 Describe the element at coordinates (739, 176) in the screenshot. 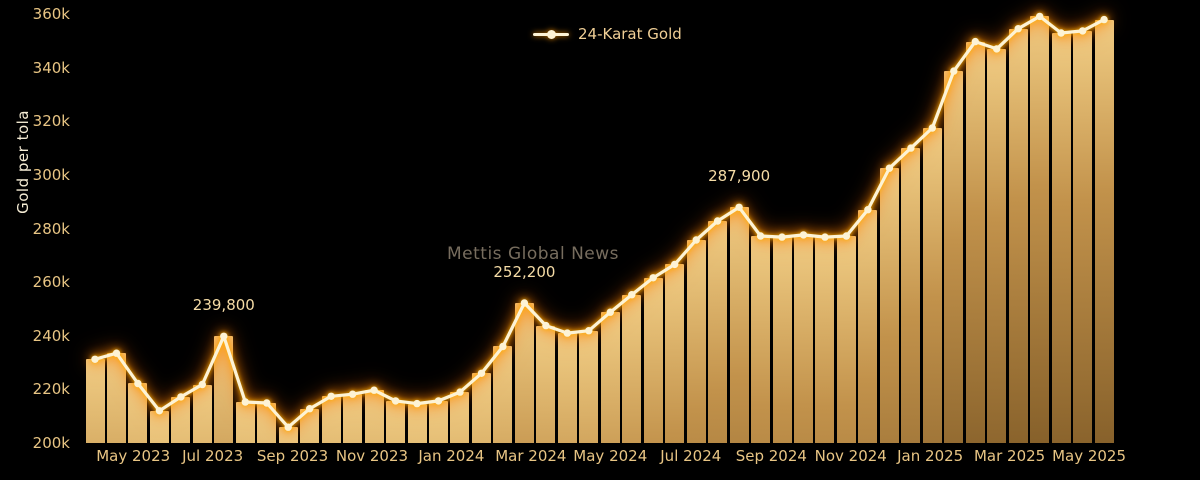

I see `data-label: 287,900` at that location.